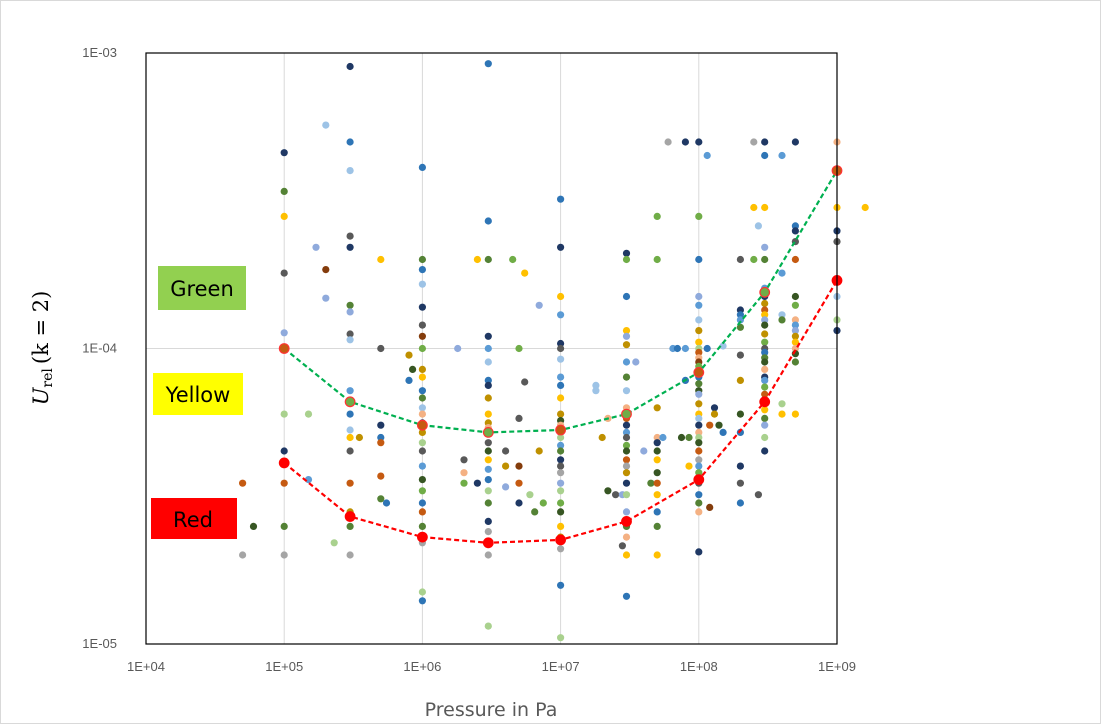 The width and height of the screenshot is (1101, 724). What do you see at coordinates (41, 395) in the screenshot?
I see `y-axis-label-main: U` at bounding box center [41, 395].